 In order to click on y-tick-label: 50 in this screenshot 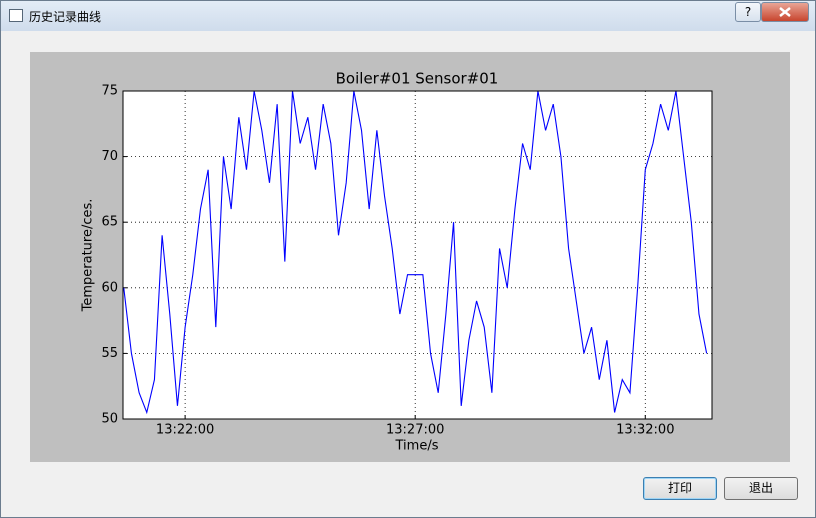, I will do `click(109, 419)`.